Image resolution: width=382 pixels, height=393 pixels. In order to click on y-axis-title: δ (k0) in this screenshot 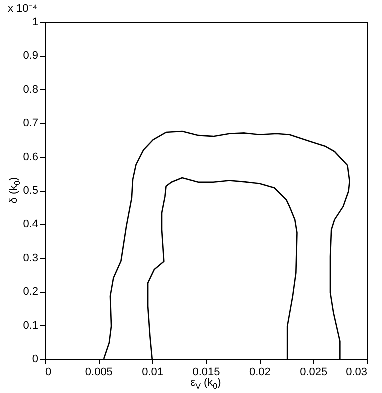, I will do `click(15, 190)`.